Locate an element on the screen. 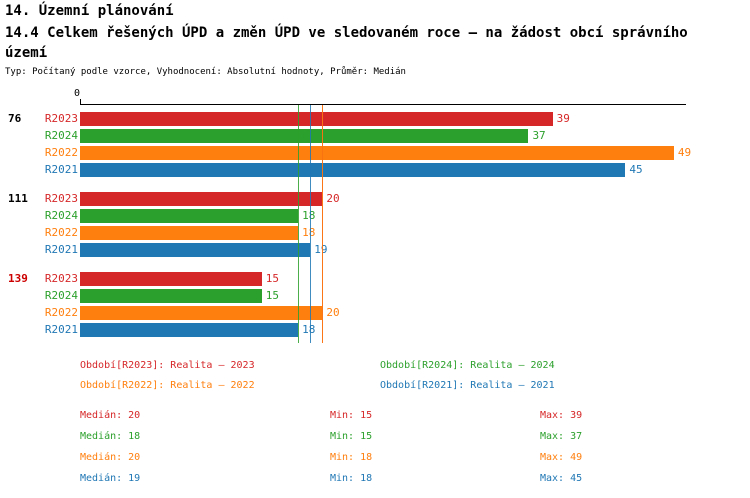 The width and height of the screenshot is (750, 498). bar-row: R2022 18 is located at coordinates (375, 232).